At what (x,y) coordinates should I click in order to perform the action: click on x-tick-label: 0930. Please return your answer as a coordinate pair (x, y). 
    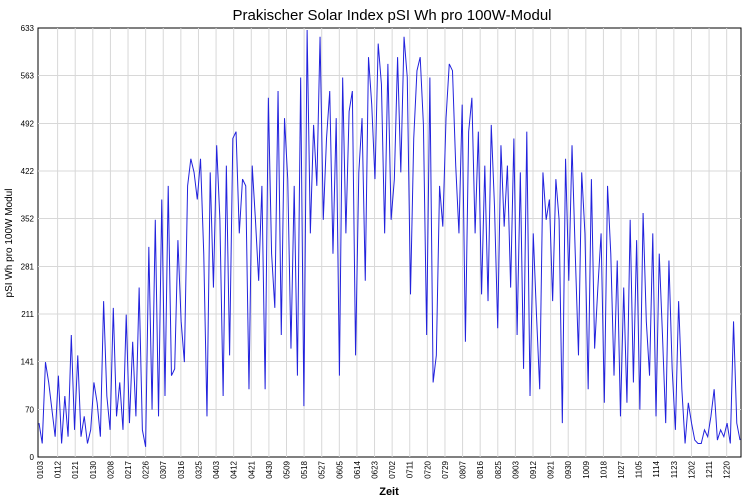
    Looking at the image, I should click on (568, 469).